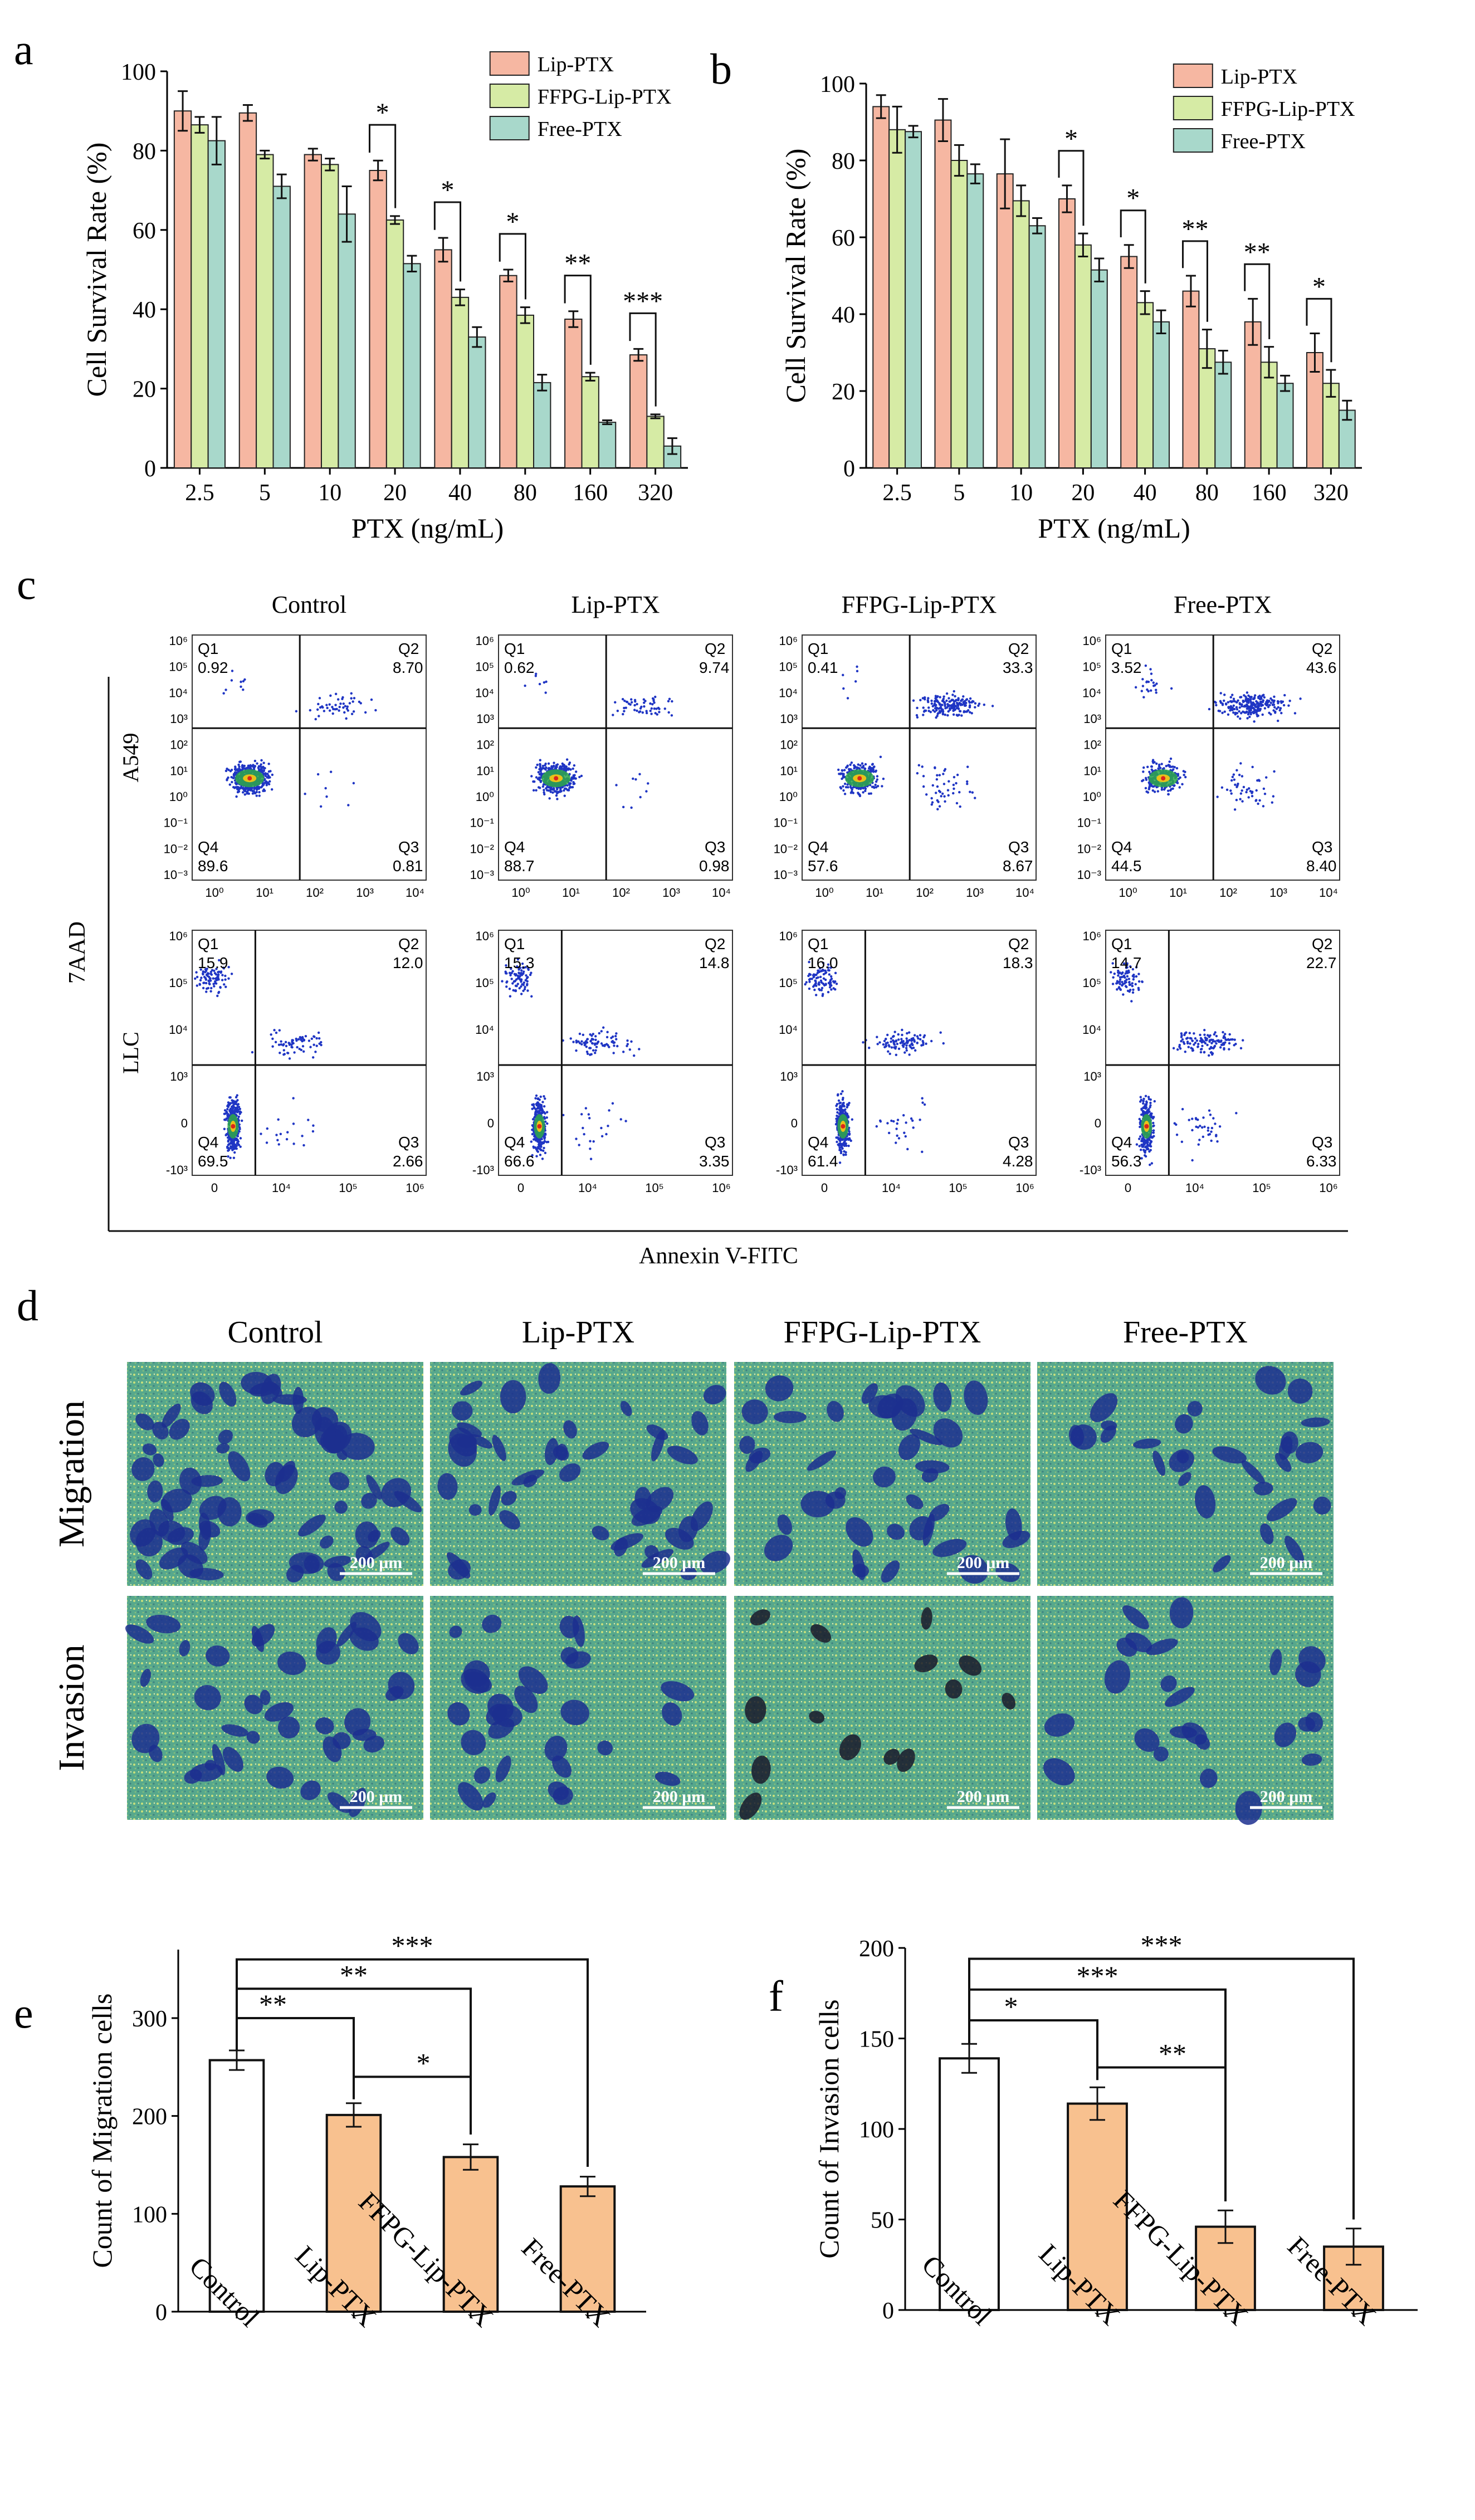 The width and height of the screenshot is (1475, 2520). Describe the element at coordinates (1018, 866) in the screenshot. I see `q3-value: 8.67` at that location.